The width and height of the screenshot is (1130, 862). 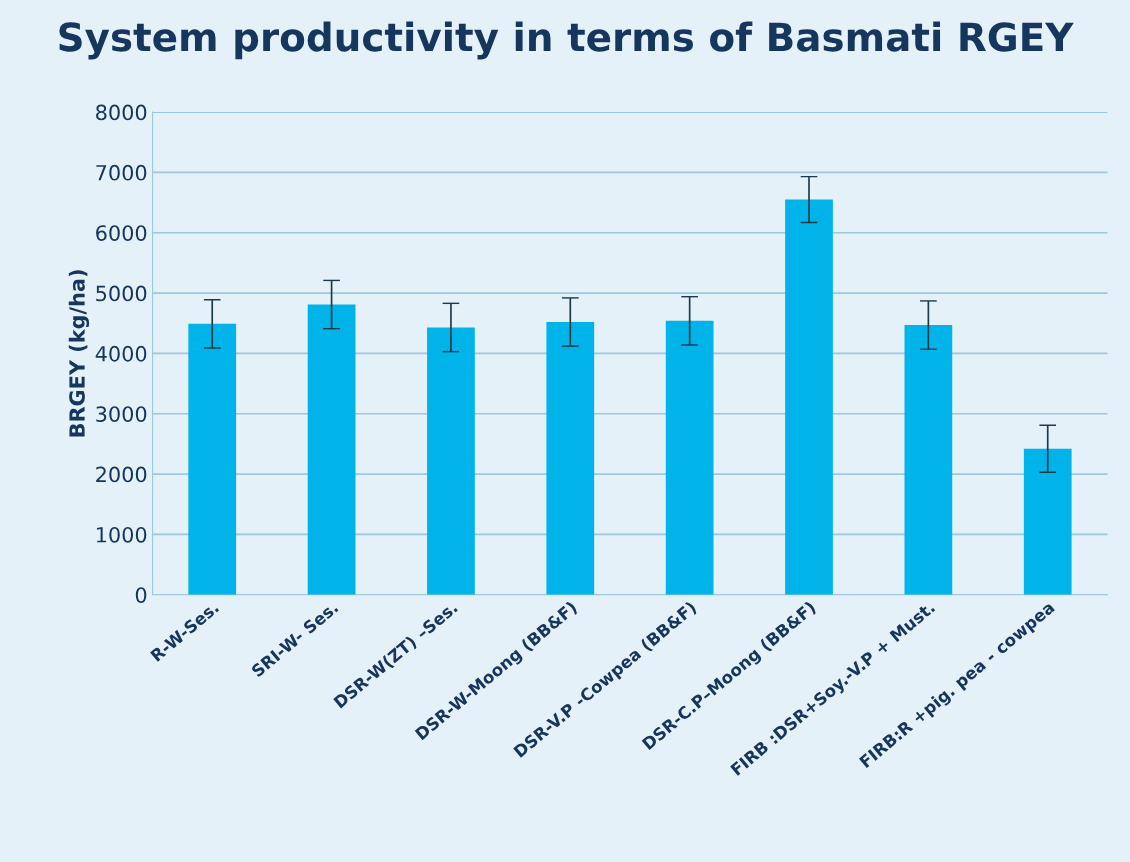 I want to click on y-tick-label: 5000, so click(x=121, y=293).